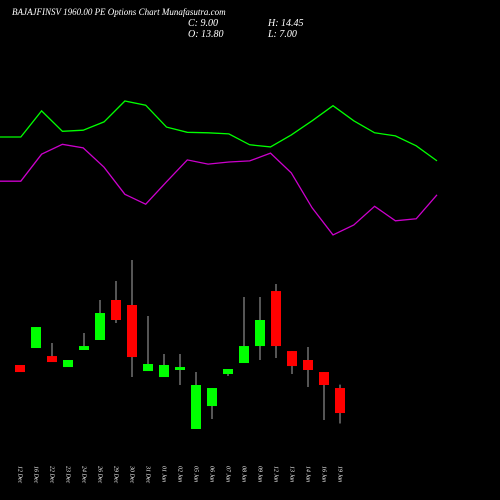 This screenshot has width=500, height=500. What do you see at coordinates (116, 474) in the screenshot?
I see `x-tick-label: 29 Dec` at bounding box center [116, 474].